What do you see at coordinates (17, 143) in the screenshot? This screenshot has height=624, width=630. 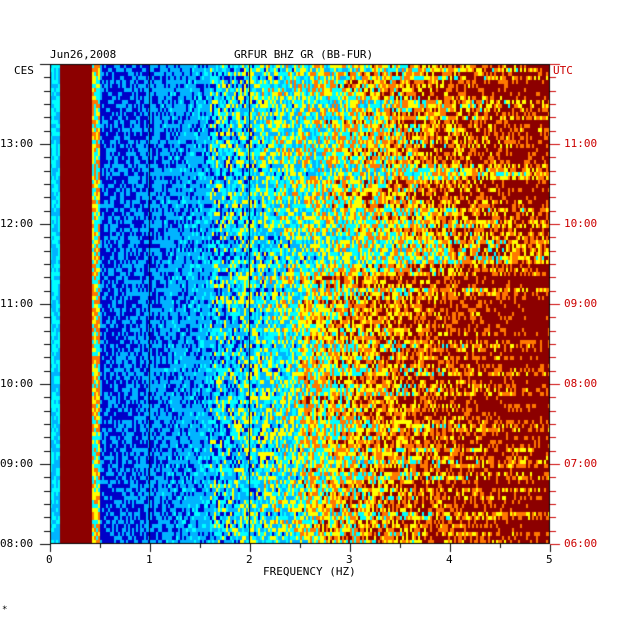 I see `y-left-tick-label: 13:00` at bounding box center [17, 143].